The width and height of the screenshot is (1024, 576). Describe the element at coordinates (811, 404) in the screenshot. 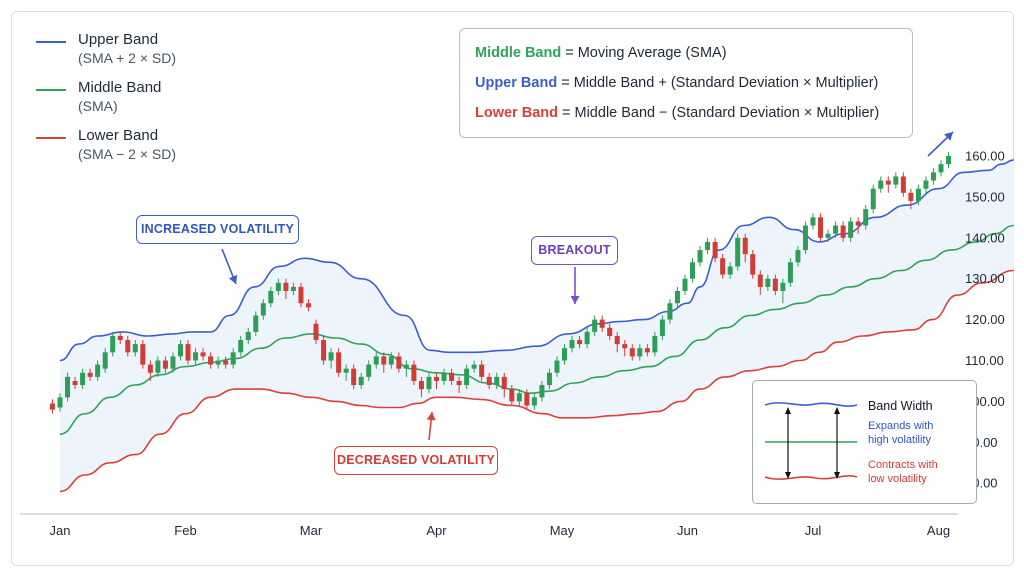

I see `bw-upper-line` at that location.